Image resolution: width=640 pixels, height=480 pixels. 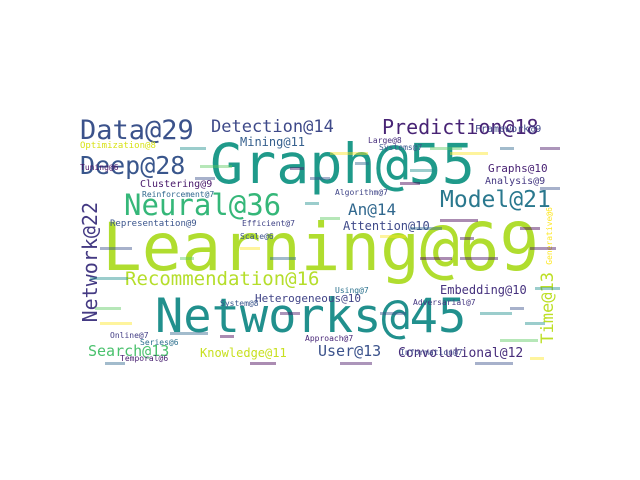 I want to click on word-algorithm: Algorithm@7, so click(x=361, y=192).